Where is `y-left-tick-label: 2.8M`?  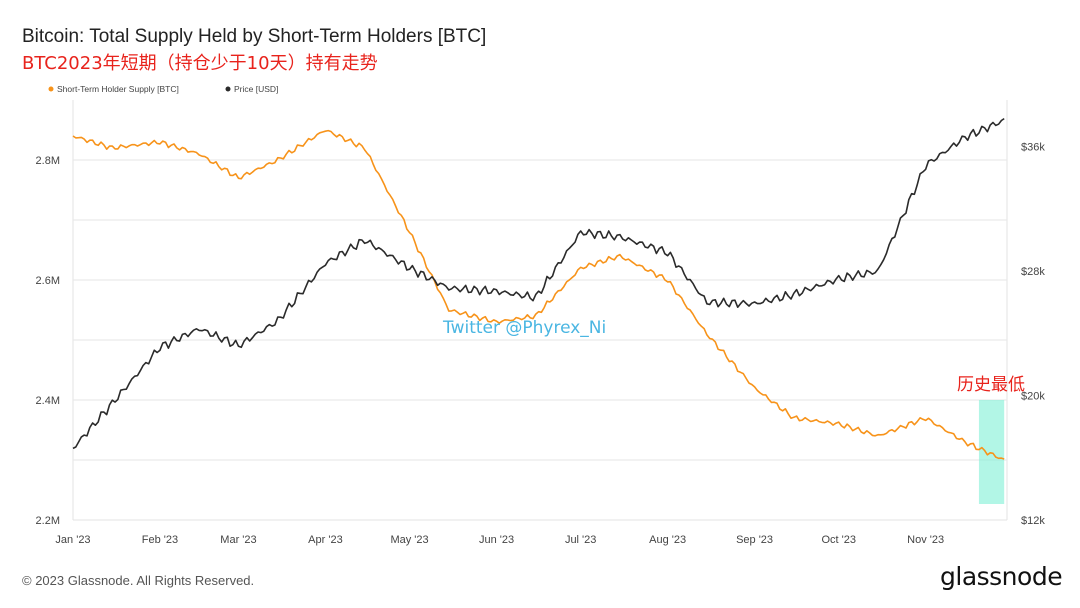 y-left-tick-label: 2.8M is located at coordinates (48, 161).